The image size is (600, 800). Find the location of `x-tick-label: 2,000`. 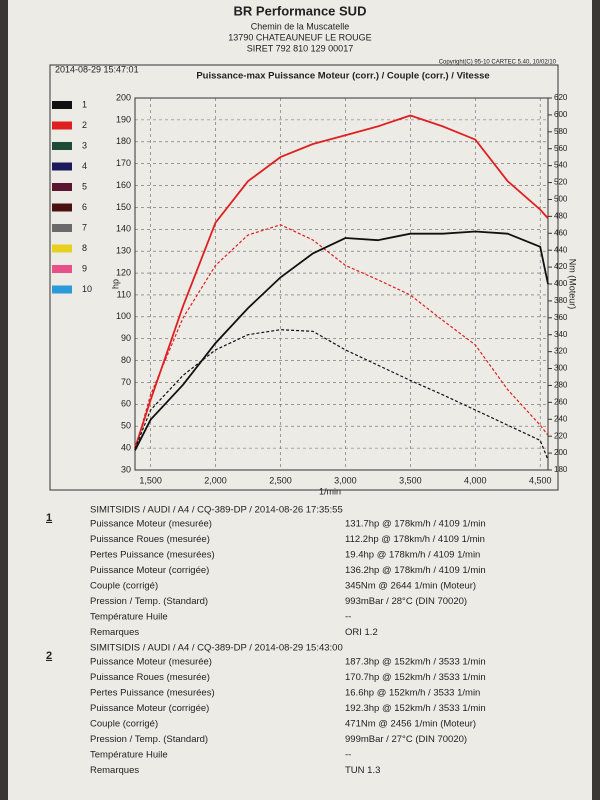

x-tick-label: 2,000 is located at coordinates (215, 480).